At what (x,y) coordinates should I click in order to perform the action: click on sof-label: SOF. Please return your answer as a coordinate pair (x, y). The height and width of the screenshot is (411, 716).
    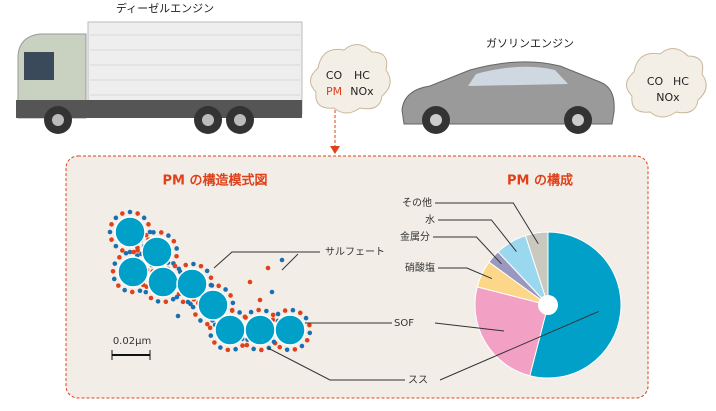
    Looking at the image, I should click on (404, 323).